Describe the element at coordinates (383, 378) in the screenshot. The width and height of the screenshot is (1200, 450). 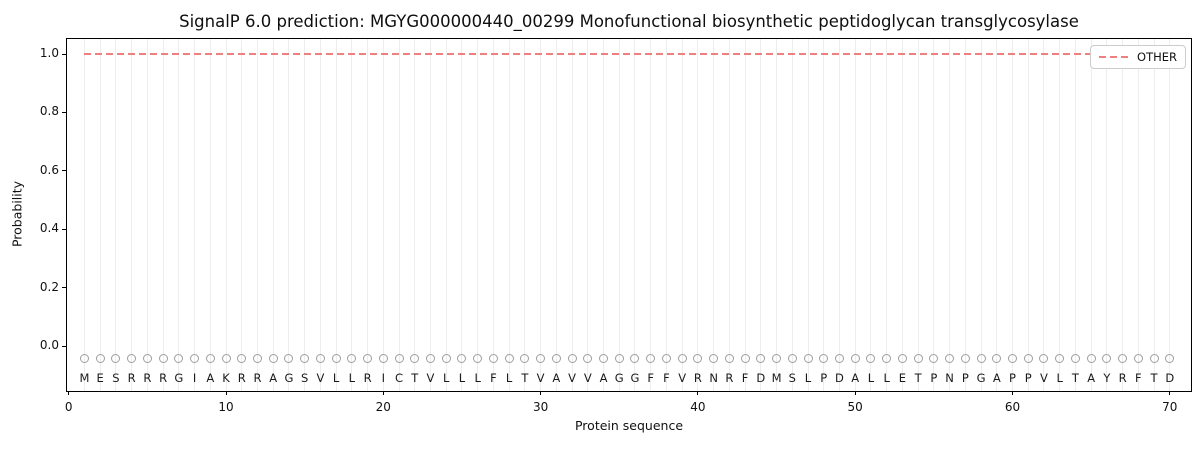
I see `residue-letter: I` at that location.